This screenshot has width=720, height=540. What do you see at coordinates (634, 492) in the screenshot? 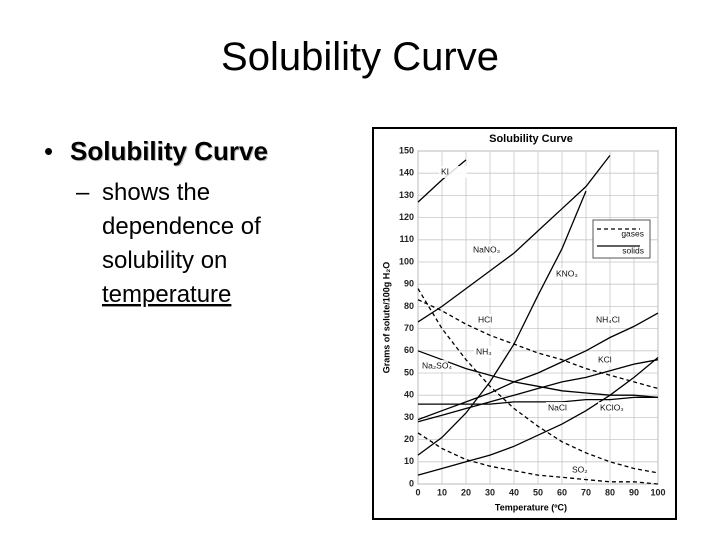
I see `x-tick-label: 90` at bounding box center [634, 492].